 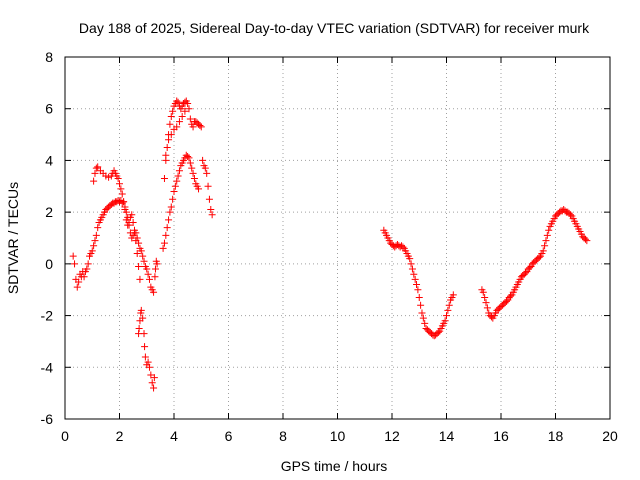 I want to click on x-tick-label: 0, so click(x=65, y=436).